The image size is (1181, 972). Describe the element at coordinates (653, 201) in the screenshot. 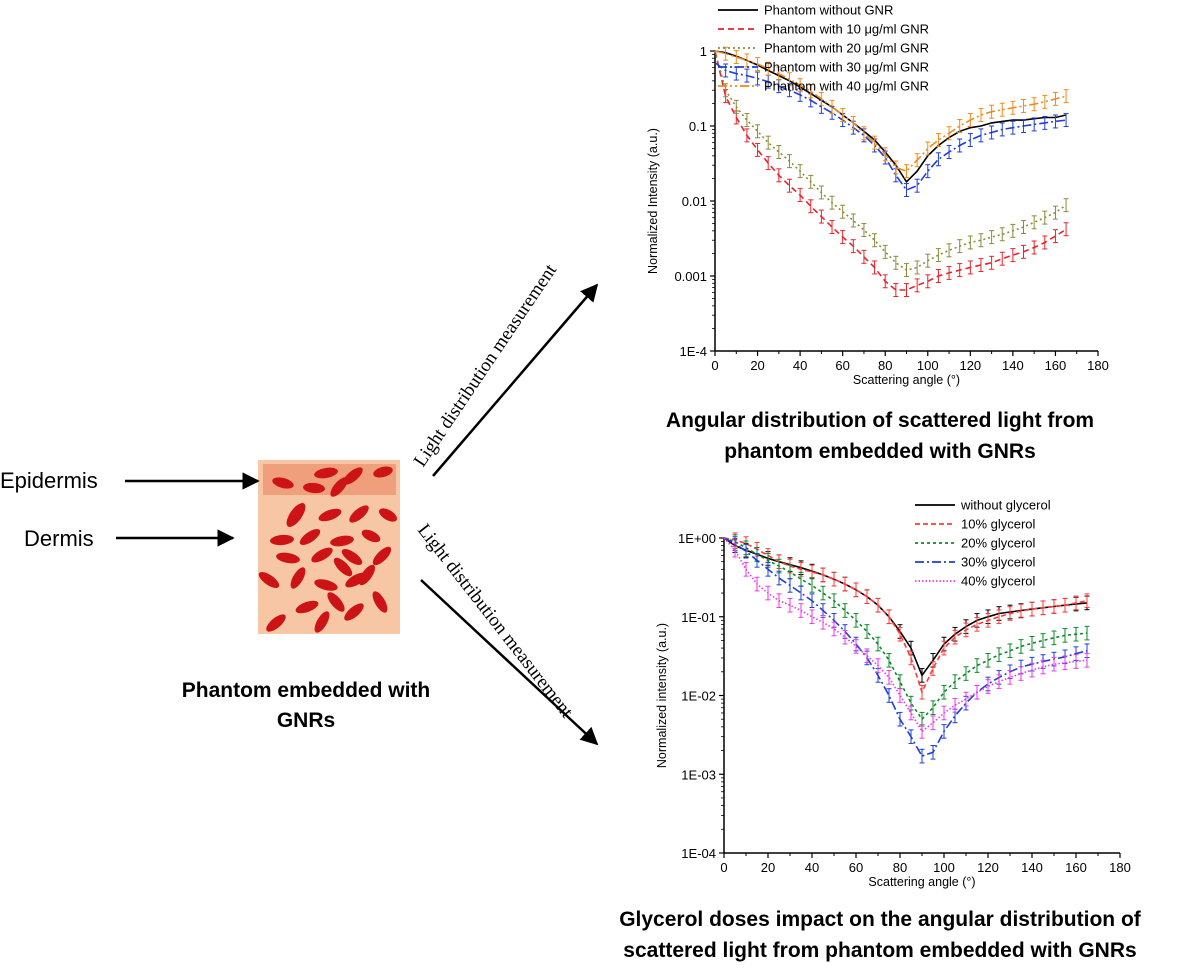

I see `y-axis-title: Normalized Intensity (a.u.)` at that location.